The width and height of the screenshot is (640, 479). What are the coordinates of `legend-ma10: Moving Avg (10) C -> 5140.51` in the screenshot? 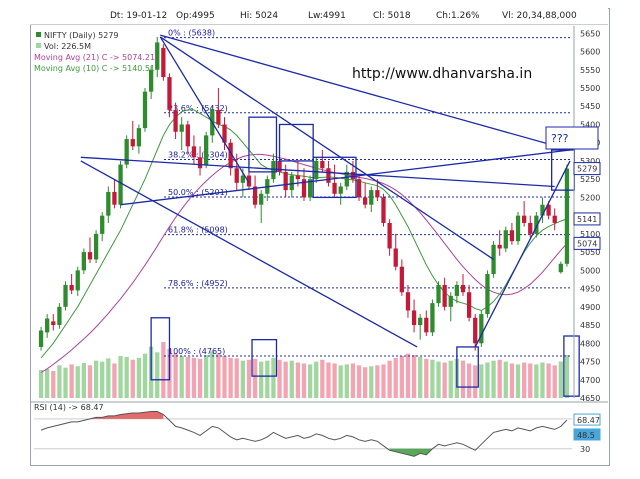 It's located at (94, 68).